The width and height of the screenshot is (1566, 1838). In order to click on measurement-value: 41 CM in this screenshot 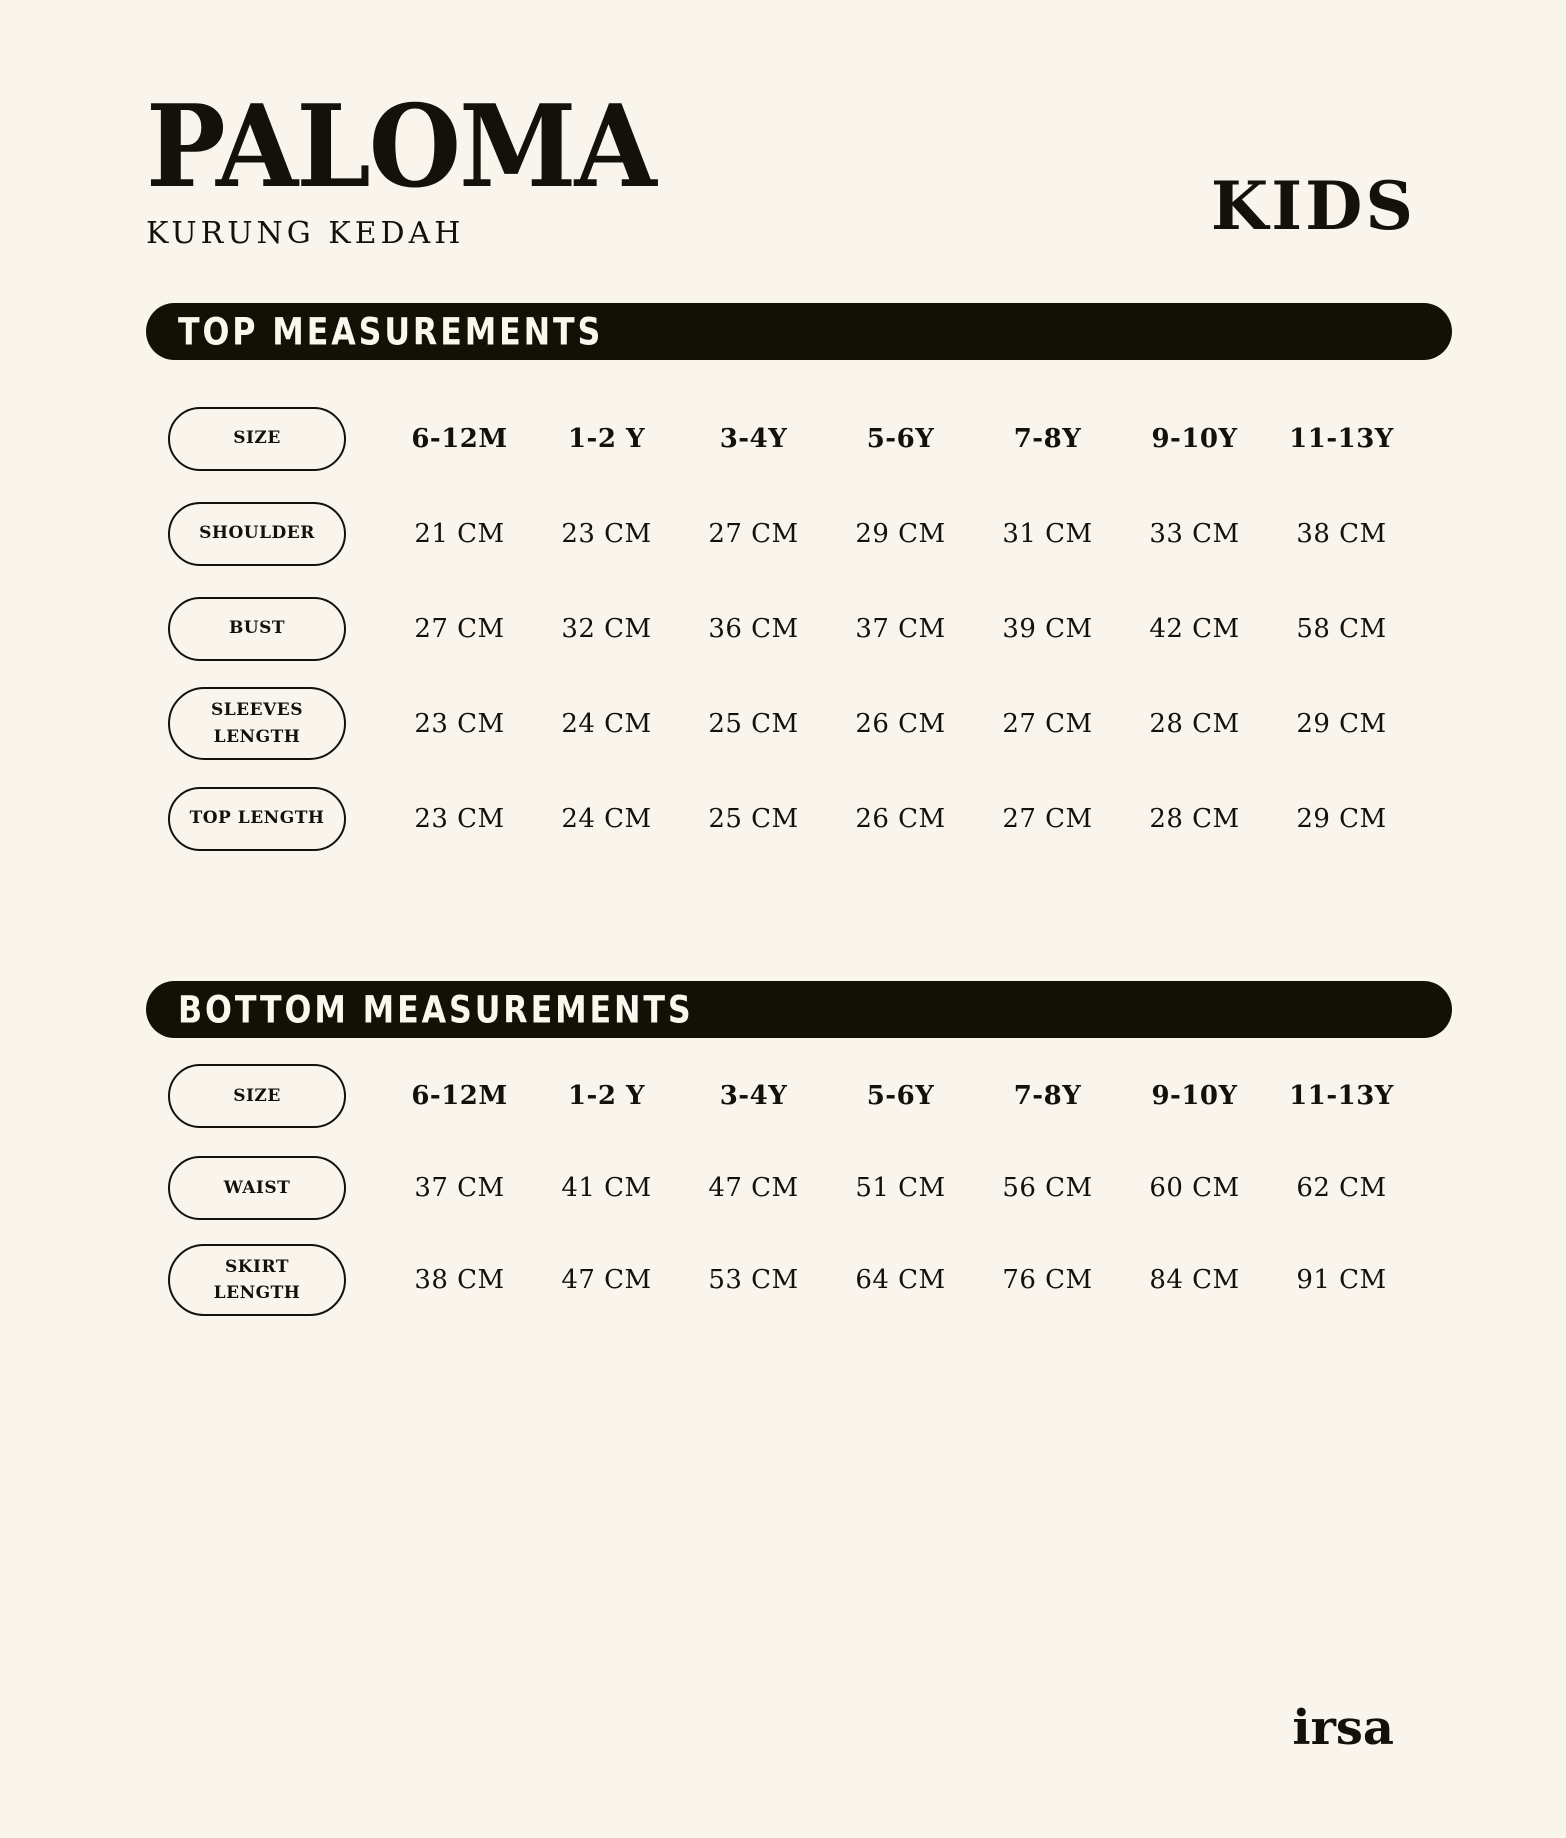, I will do `click(606, 1188)`.